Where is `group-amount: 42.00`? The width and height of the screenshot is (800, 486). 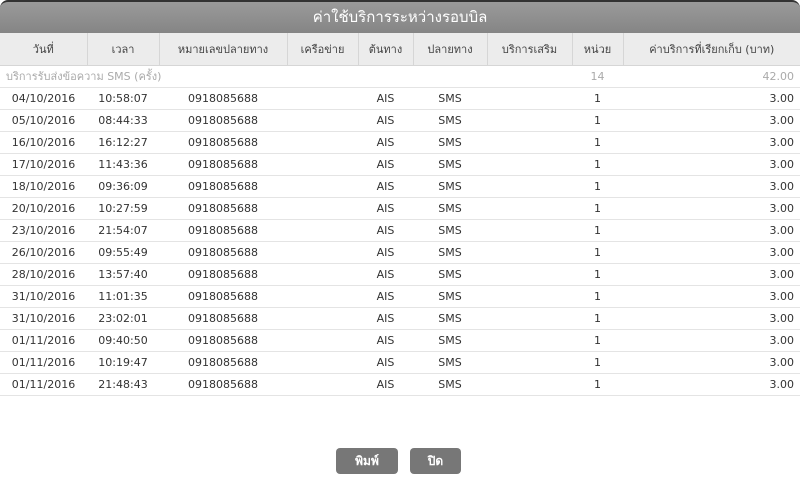 group-amount: 42.00 is located at coordinates (711, 76).